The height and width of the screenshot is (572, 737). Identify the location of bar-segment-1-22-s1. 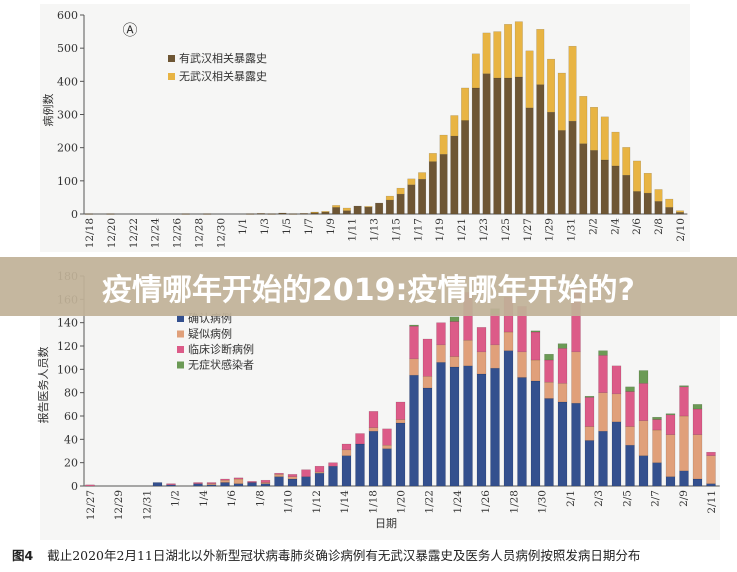
(465, 104).